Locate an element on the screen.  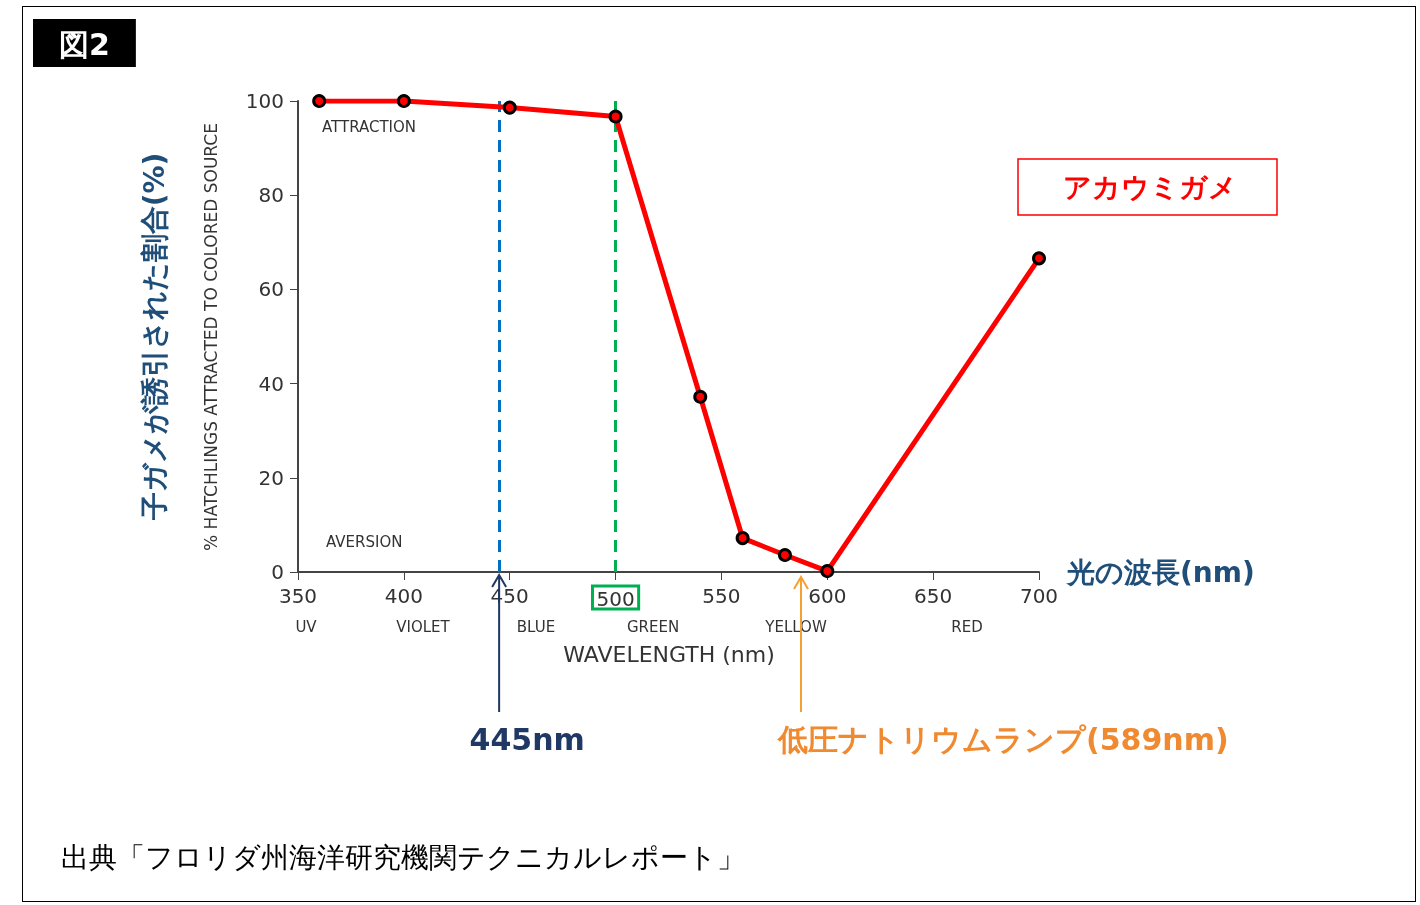
text: BLUE is located at coordinates (536, 626).